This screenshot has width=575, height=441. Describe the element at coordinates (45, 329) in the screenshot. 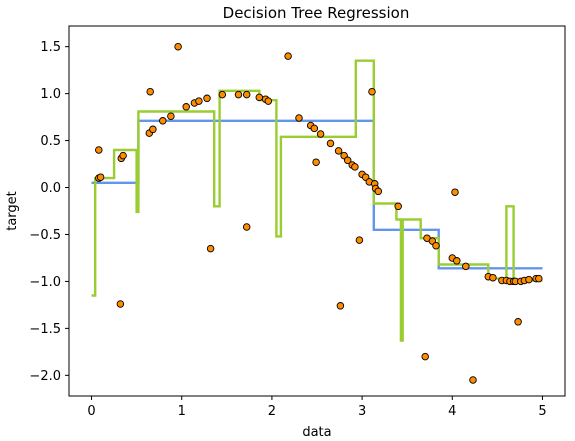

I see `y-tick-label: −1.5` at that location.